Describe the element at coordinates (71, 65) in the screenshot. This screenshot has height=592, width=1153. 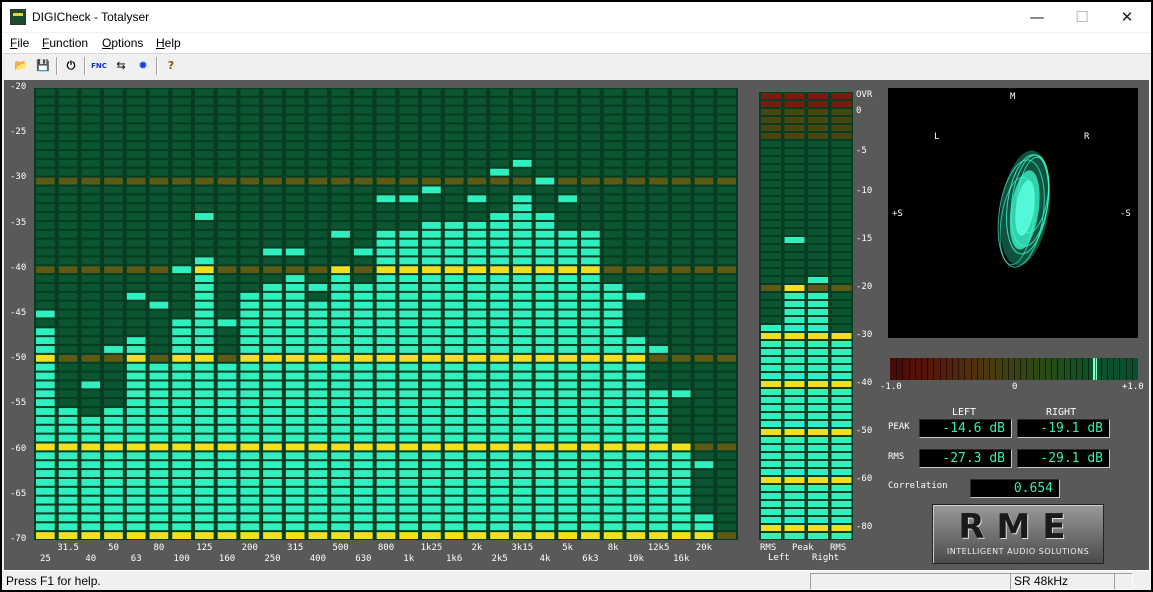
I see `power-icon: ⏻` at that location.